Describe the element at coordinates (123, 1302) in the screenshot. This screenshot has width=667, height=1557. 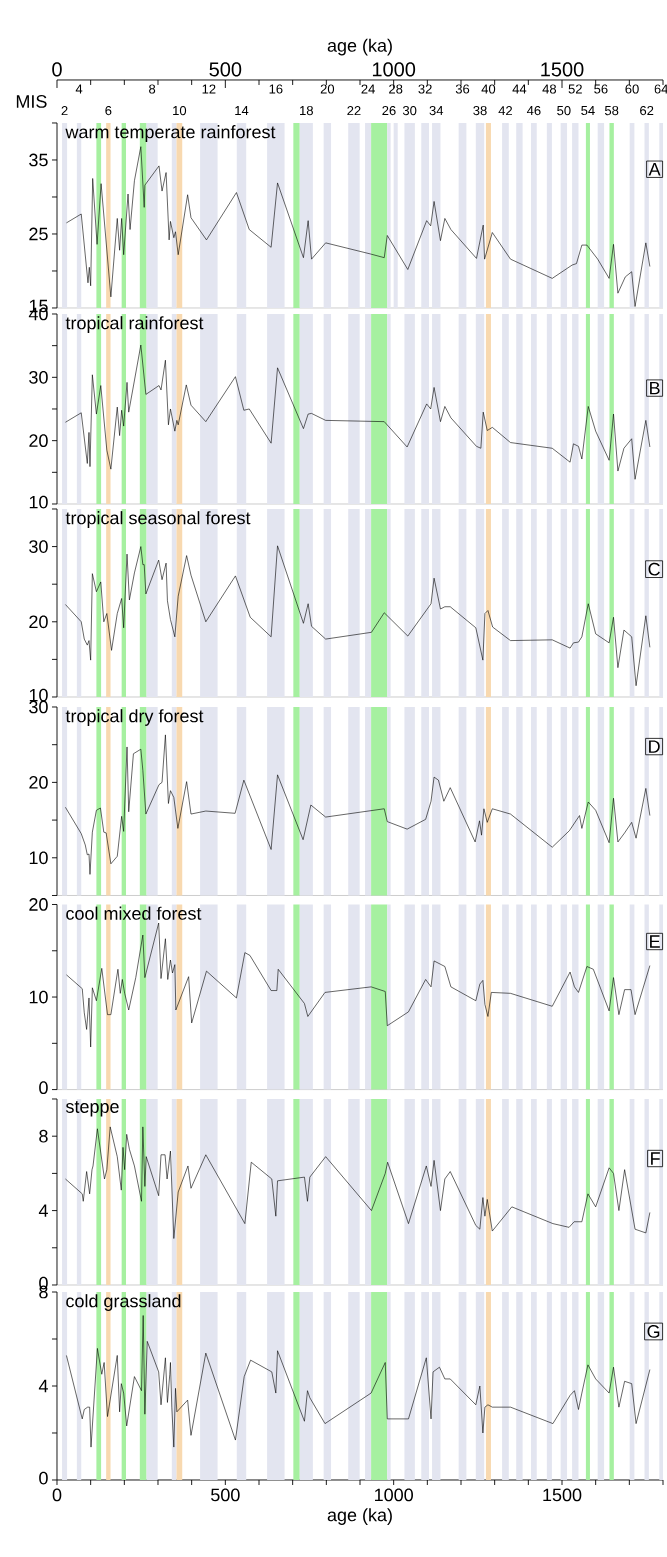
I see `chart-title: cold grassland` at that location.